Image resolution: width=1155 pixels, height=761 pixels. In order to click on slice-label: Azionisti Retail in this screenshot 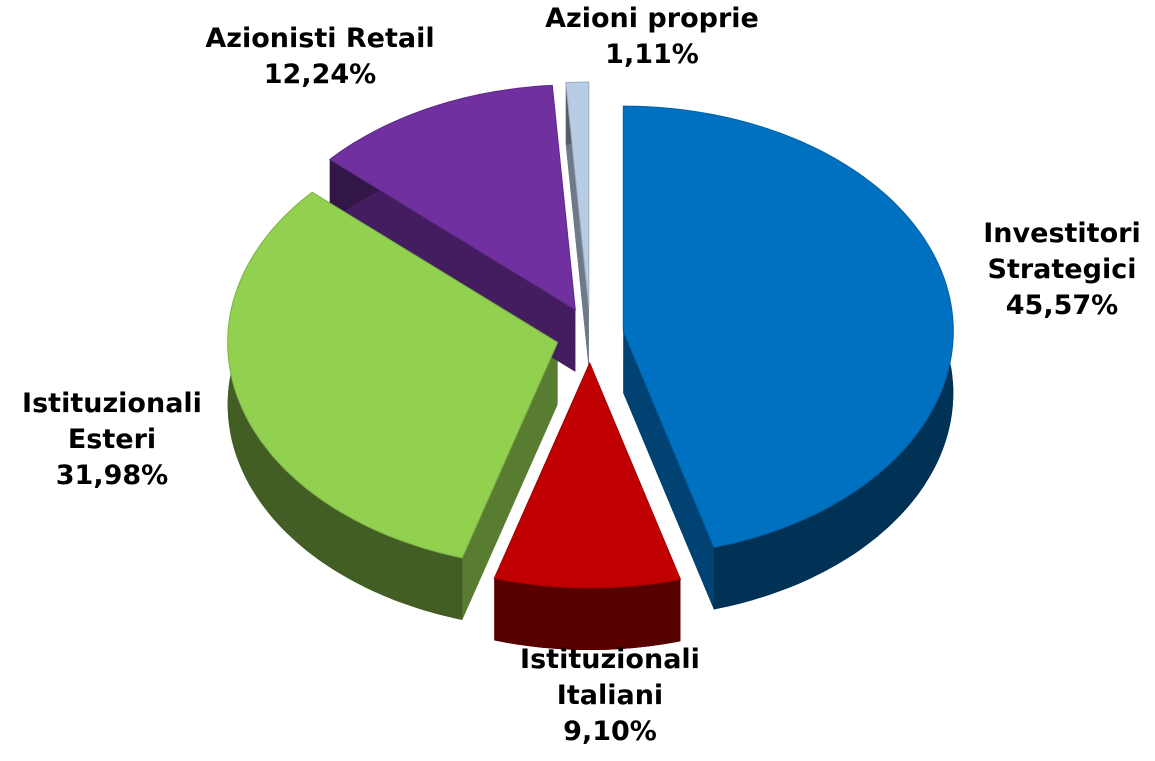, I will do `click(319, 38)`.